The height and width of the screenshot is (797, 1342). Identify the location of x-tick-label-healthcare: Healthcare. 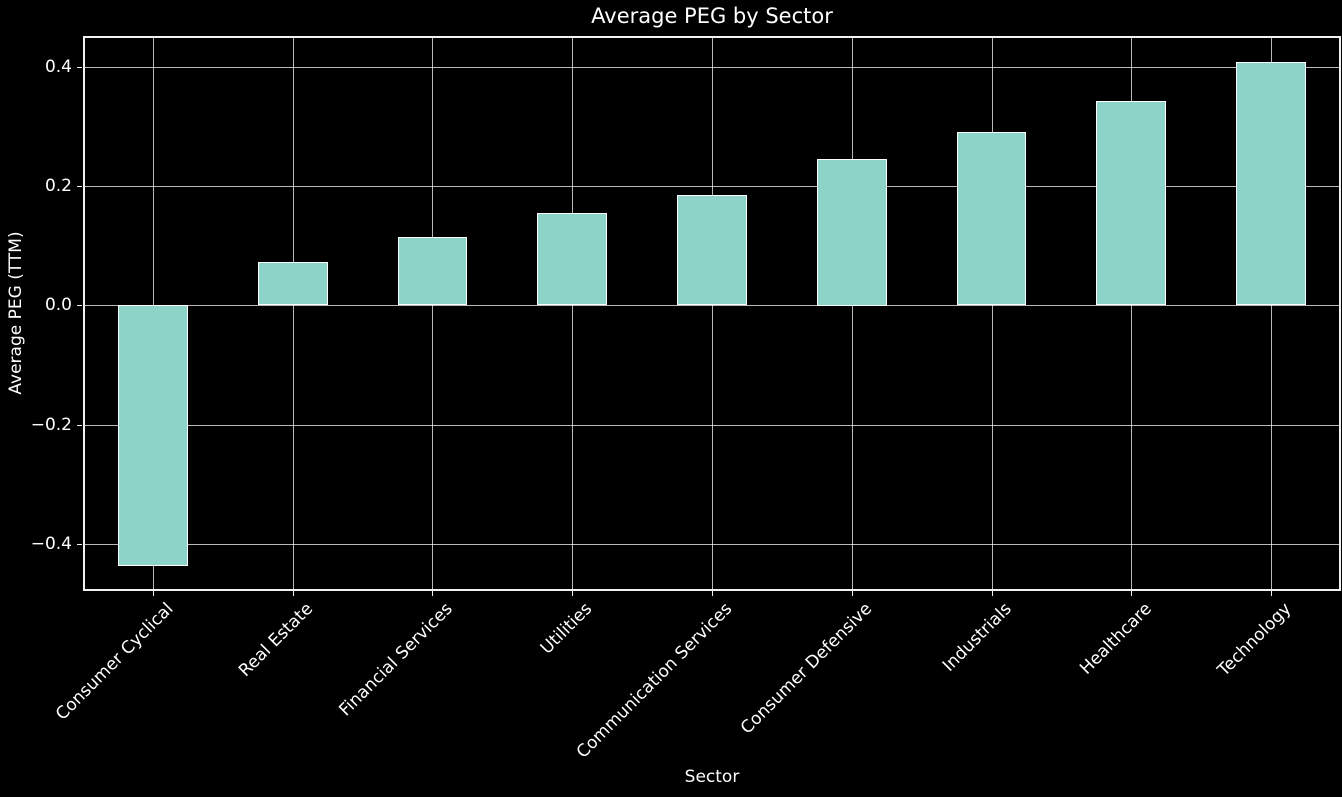
(1115, 639).